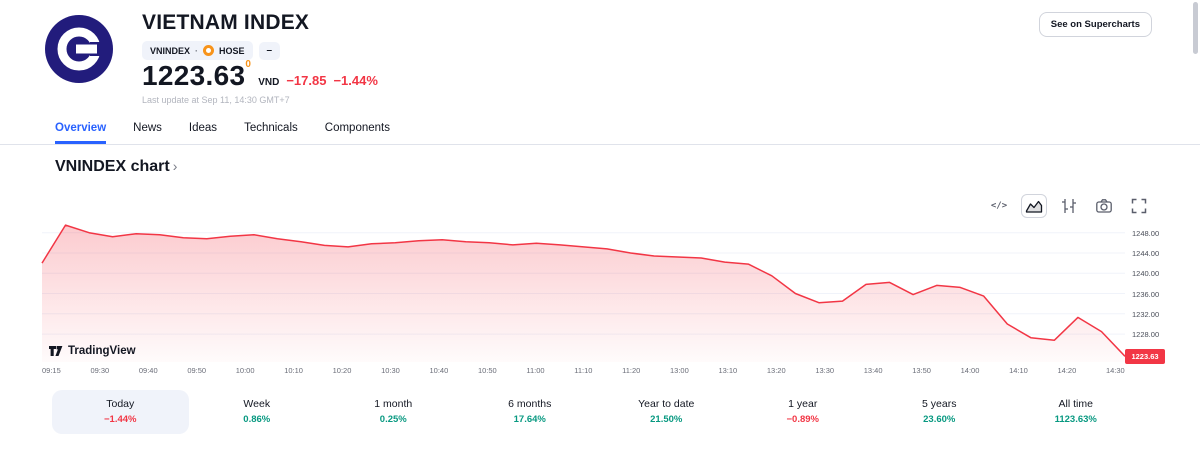  Describe the element at coordinates (803, 404) in the screenshot. I see `period-label: 1 year` at that location.